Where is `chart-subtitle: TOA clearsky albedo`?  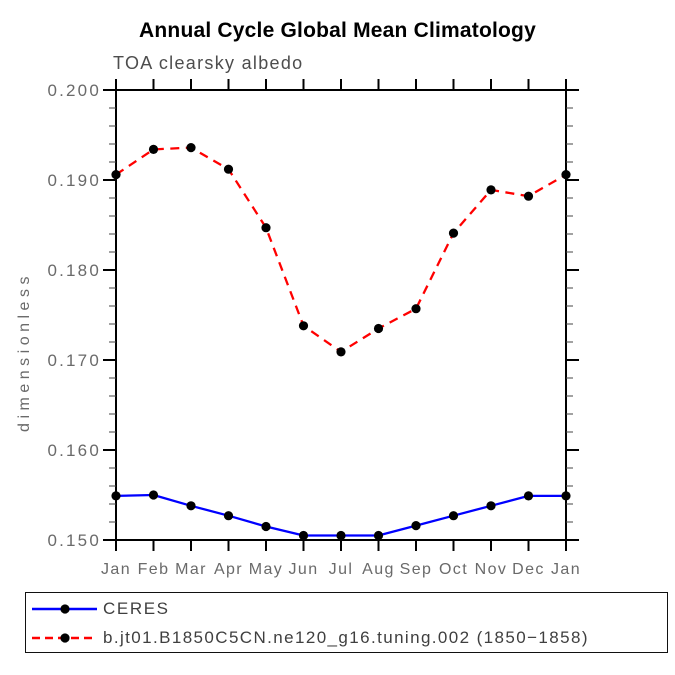 chart-subtitle: TOA clearsky albedo is located at coordinates (208, 63).